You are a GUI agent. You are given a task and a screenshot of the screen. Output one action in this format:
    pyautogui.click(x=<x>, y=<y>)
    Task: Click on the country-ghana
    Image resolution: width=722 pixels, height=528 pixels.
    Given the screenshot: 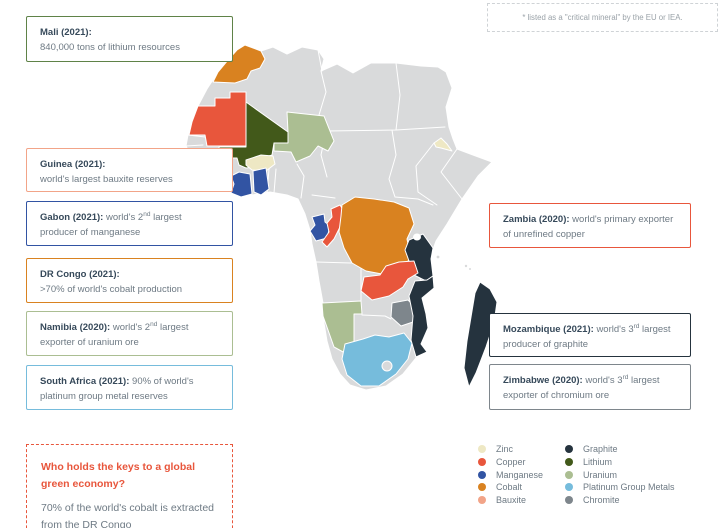 What is the action you would take?
    pyautogui.click(x=261, y=181)
    